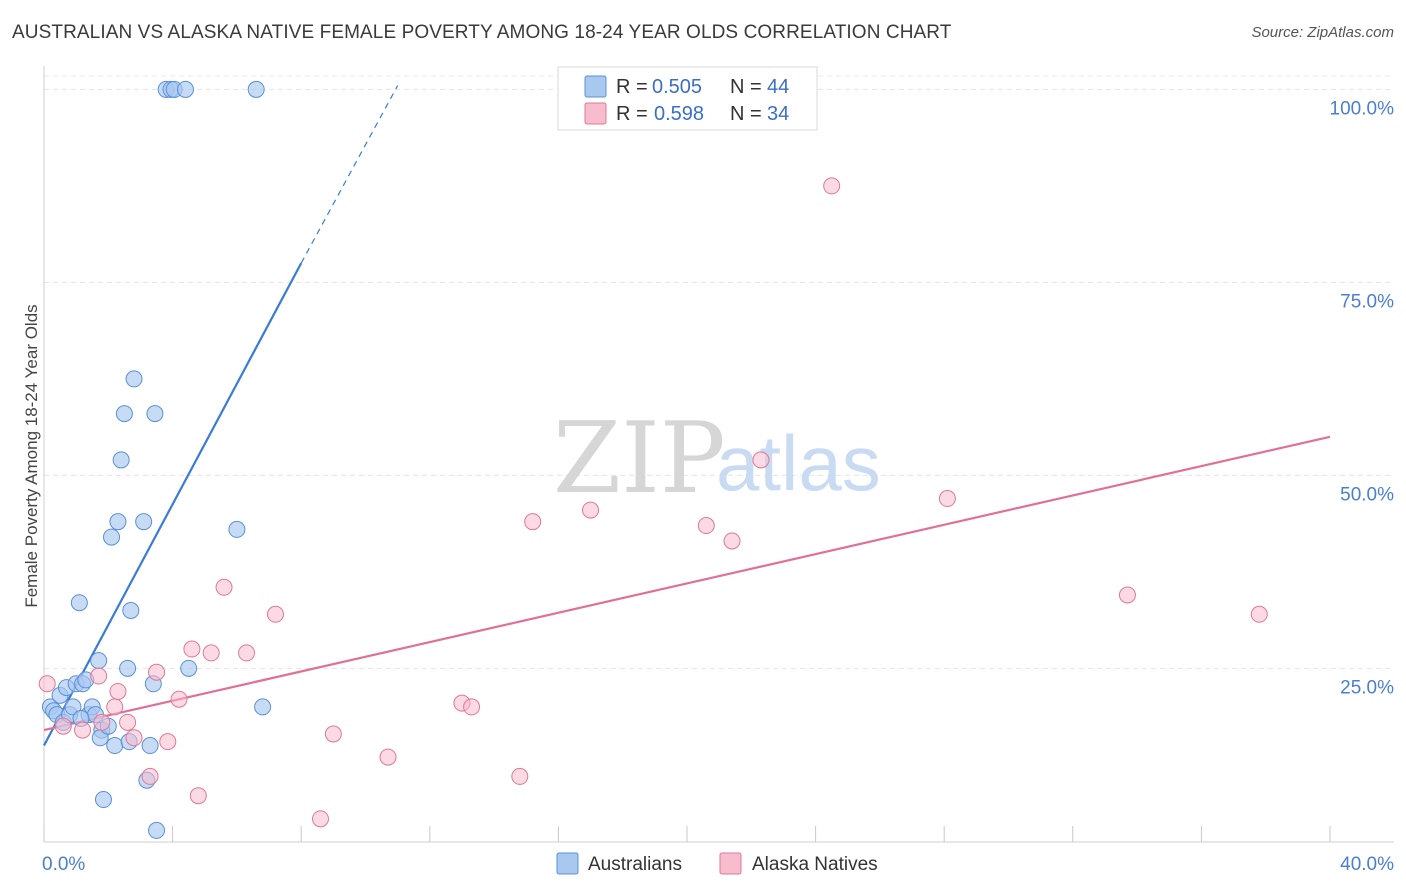  I want to click on legend-r-australians: 0.505, so click(677, 87).